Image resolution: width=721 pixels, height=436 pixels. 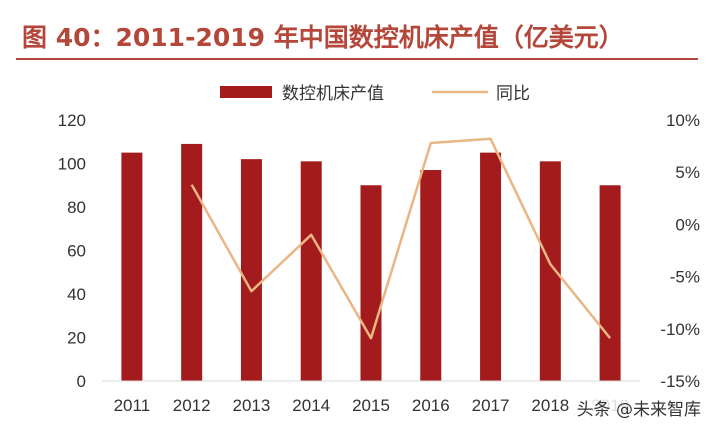 I want to click on y-tick-label: 100, so click(x=72, y=164).